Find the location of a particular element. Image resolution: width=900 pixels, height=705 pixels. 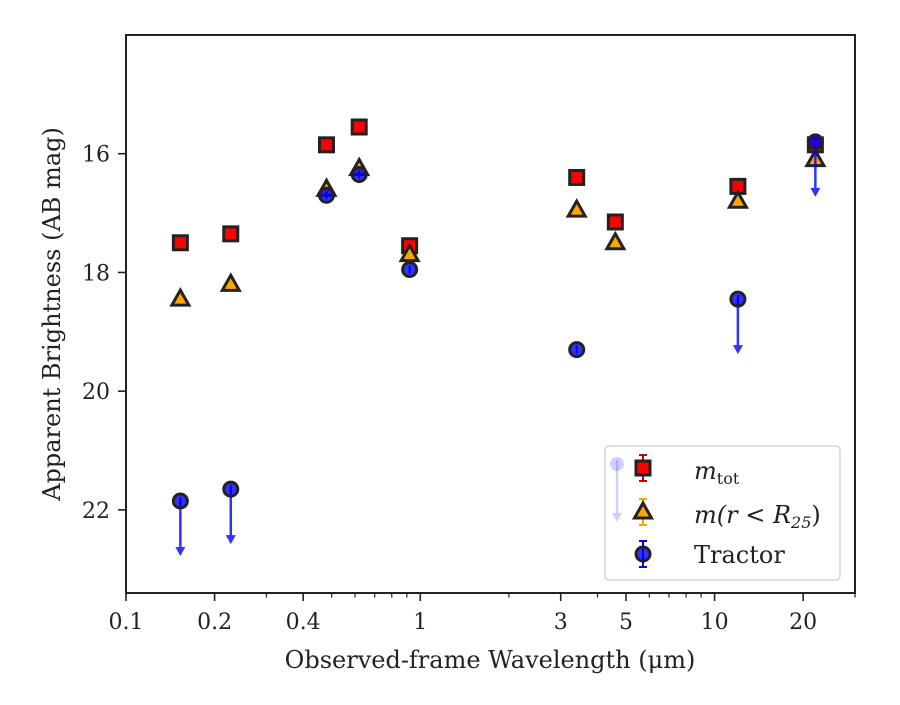

x-tick-label-5: 5 is located at coordinates (626, 622).